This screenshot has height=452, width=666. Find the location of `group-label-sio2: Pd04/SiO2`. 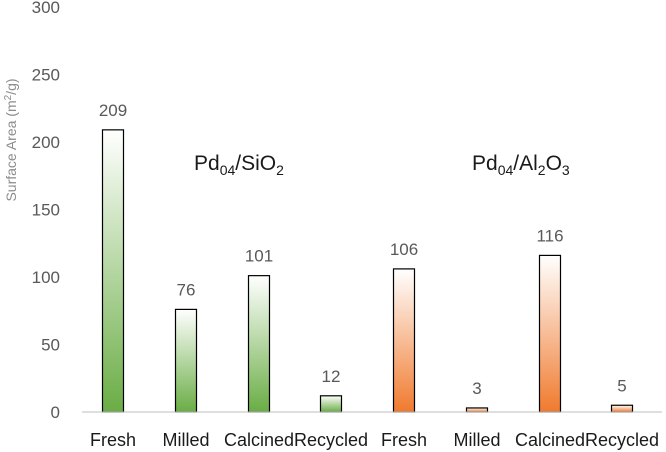

group-label-sio2: Pd04/SiO2 is located at coordinates (239, 165).